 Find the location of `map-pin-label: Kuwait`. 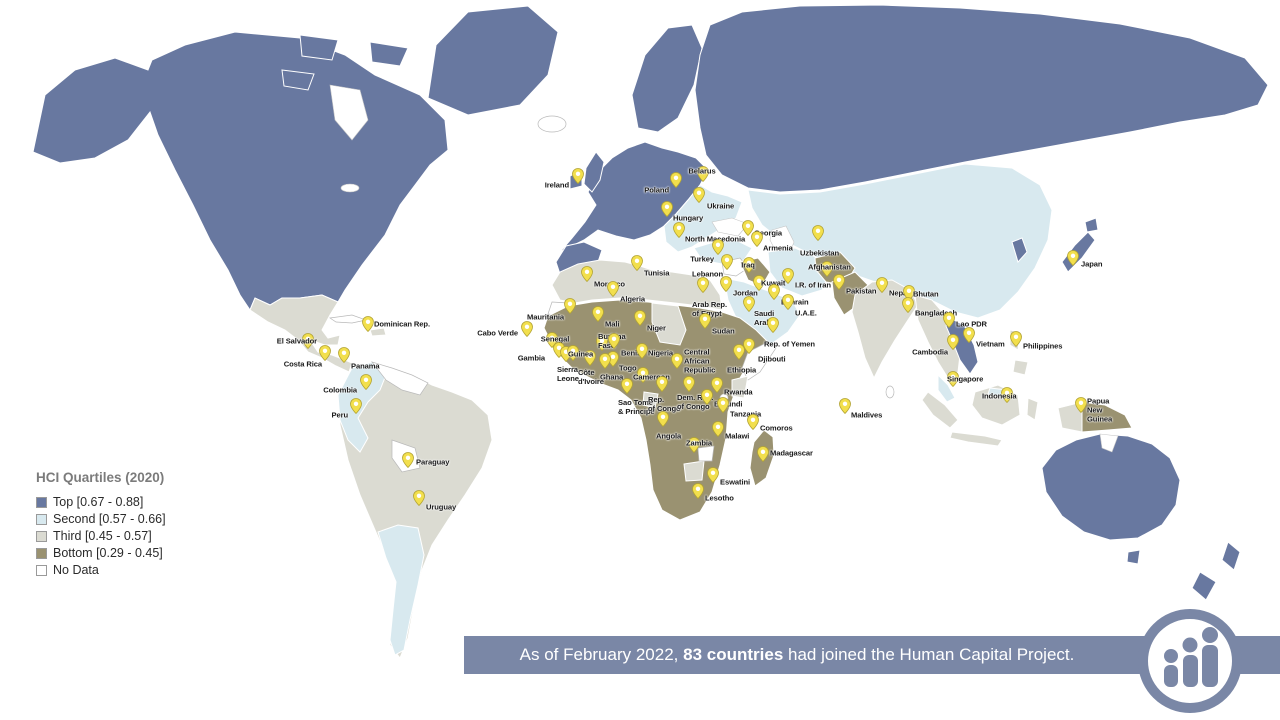

map-pin-label: Kuwait is located at coordinates (773, 283).